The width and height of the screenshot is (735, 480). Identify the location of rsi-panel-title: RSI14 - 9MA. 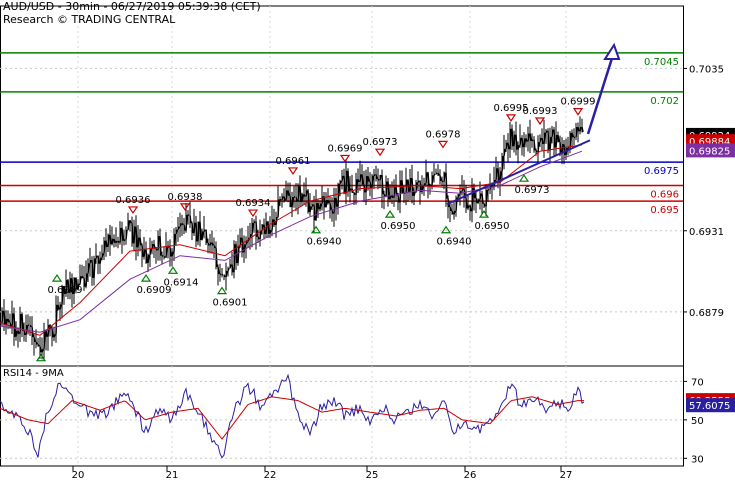
(33, 373).